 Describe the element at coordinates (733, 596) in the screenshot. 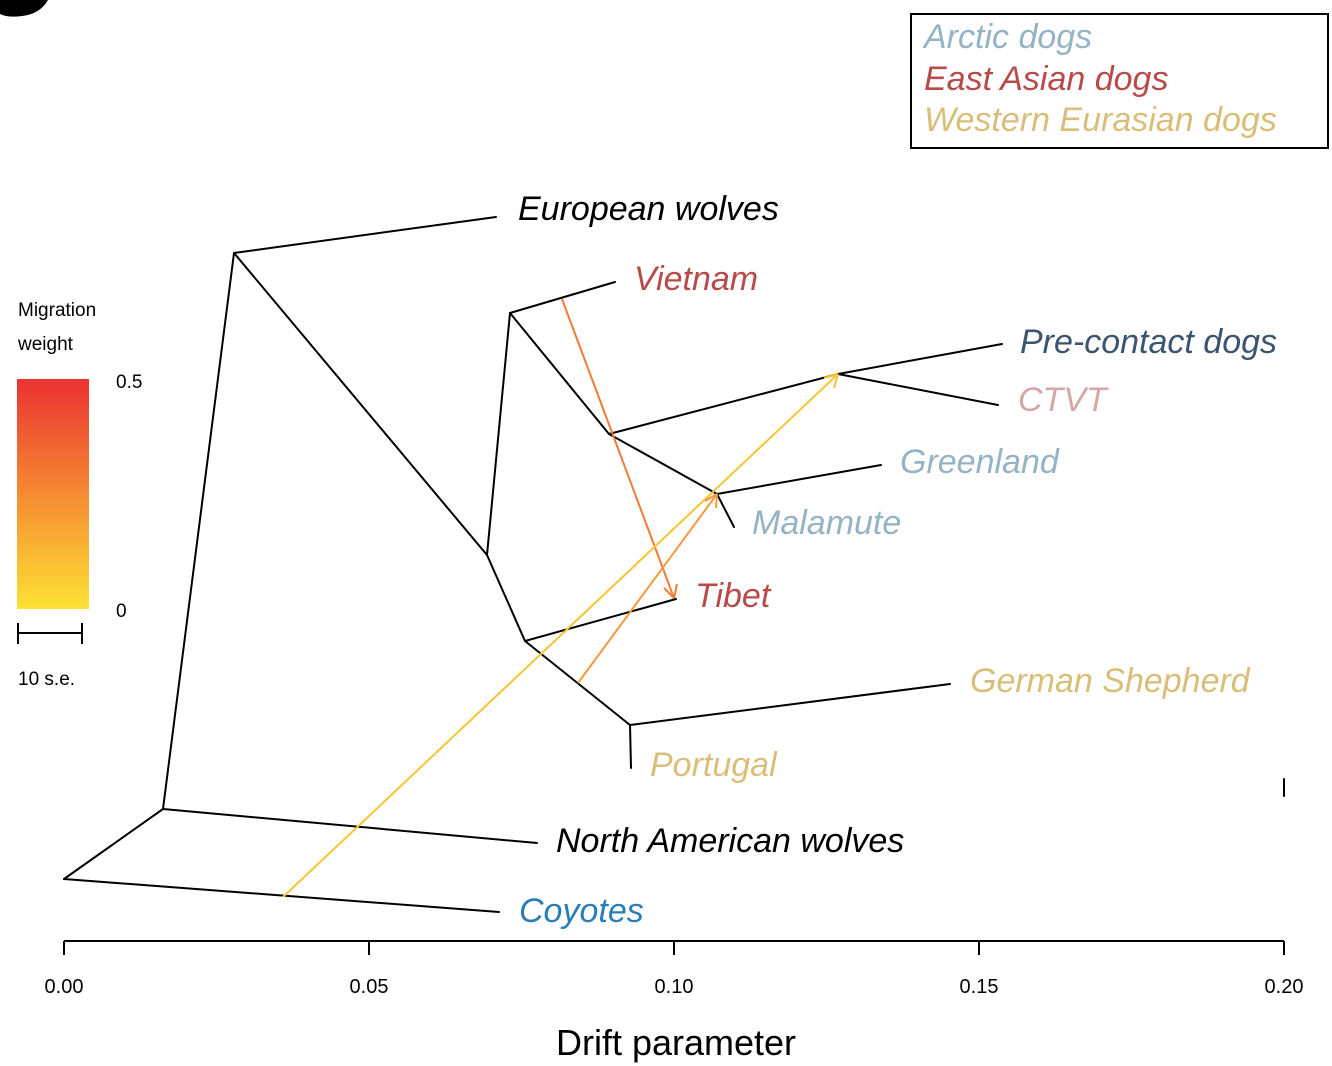

I see `tip-label-tibet: Tibet` at that location.